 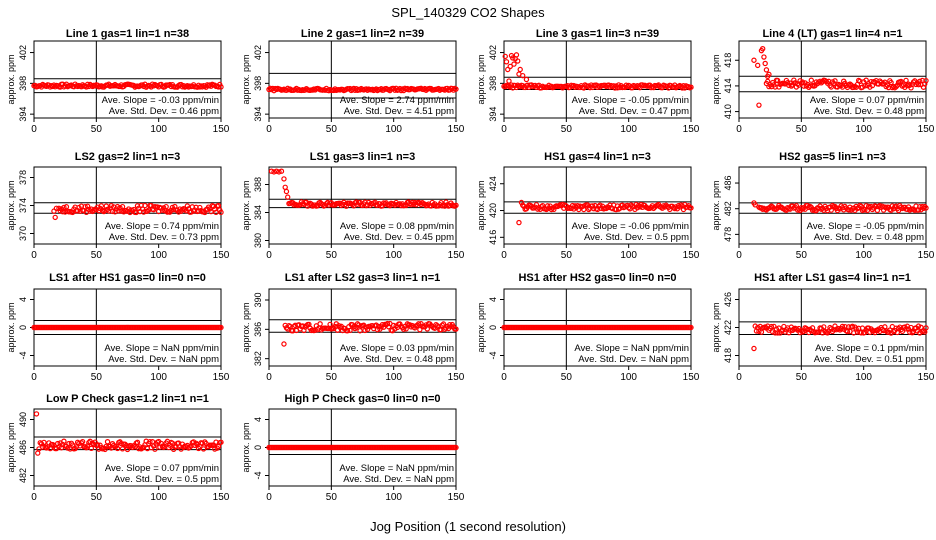 I want to click on y-tick-label: 420, so click(x=493, y=210).